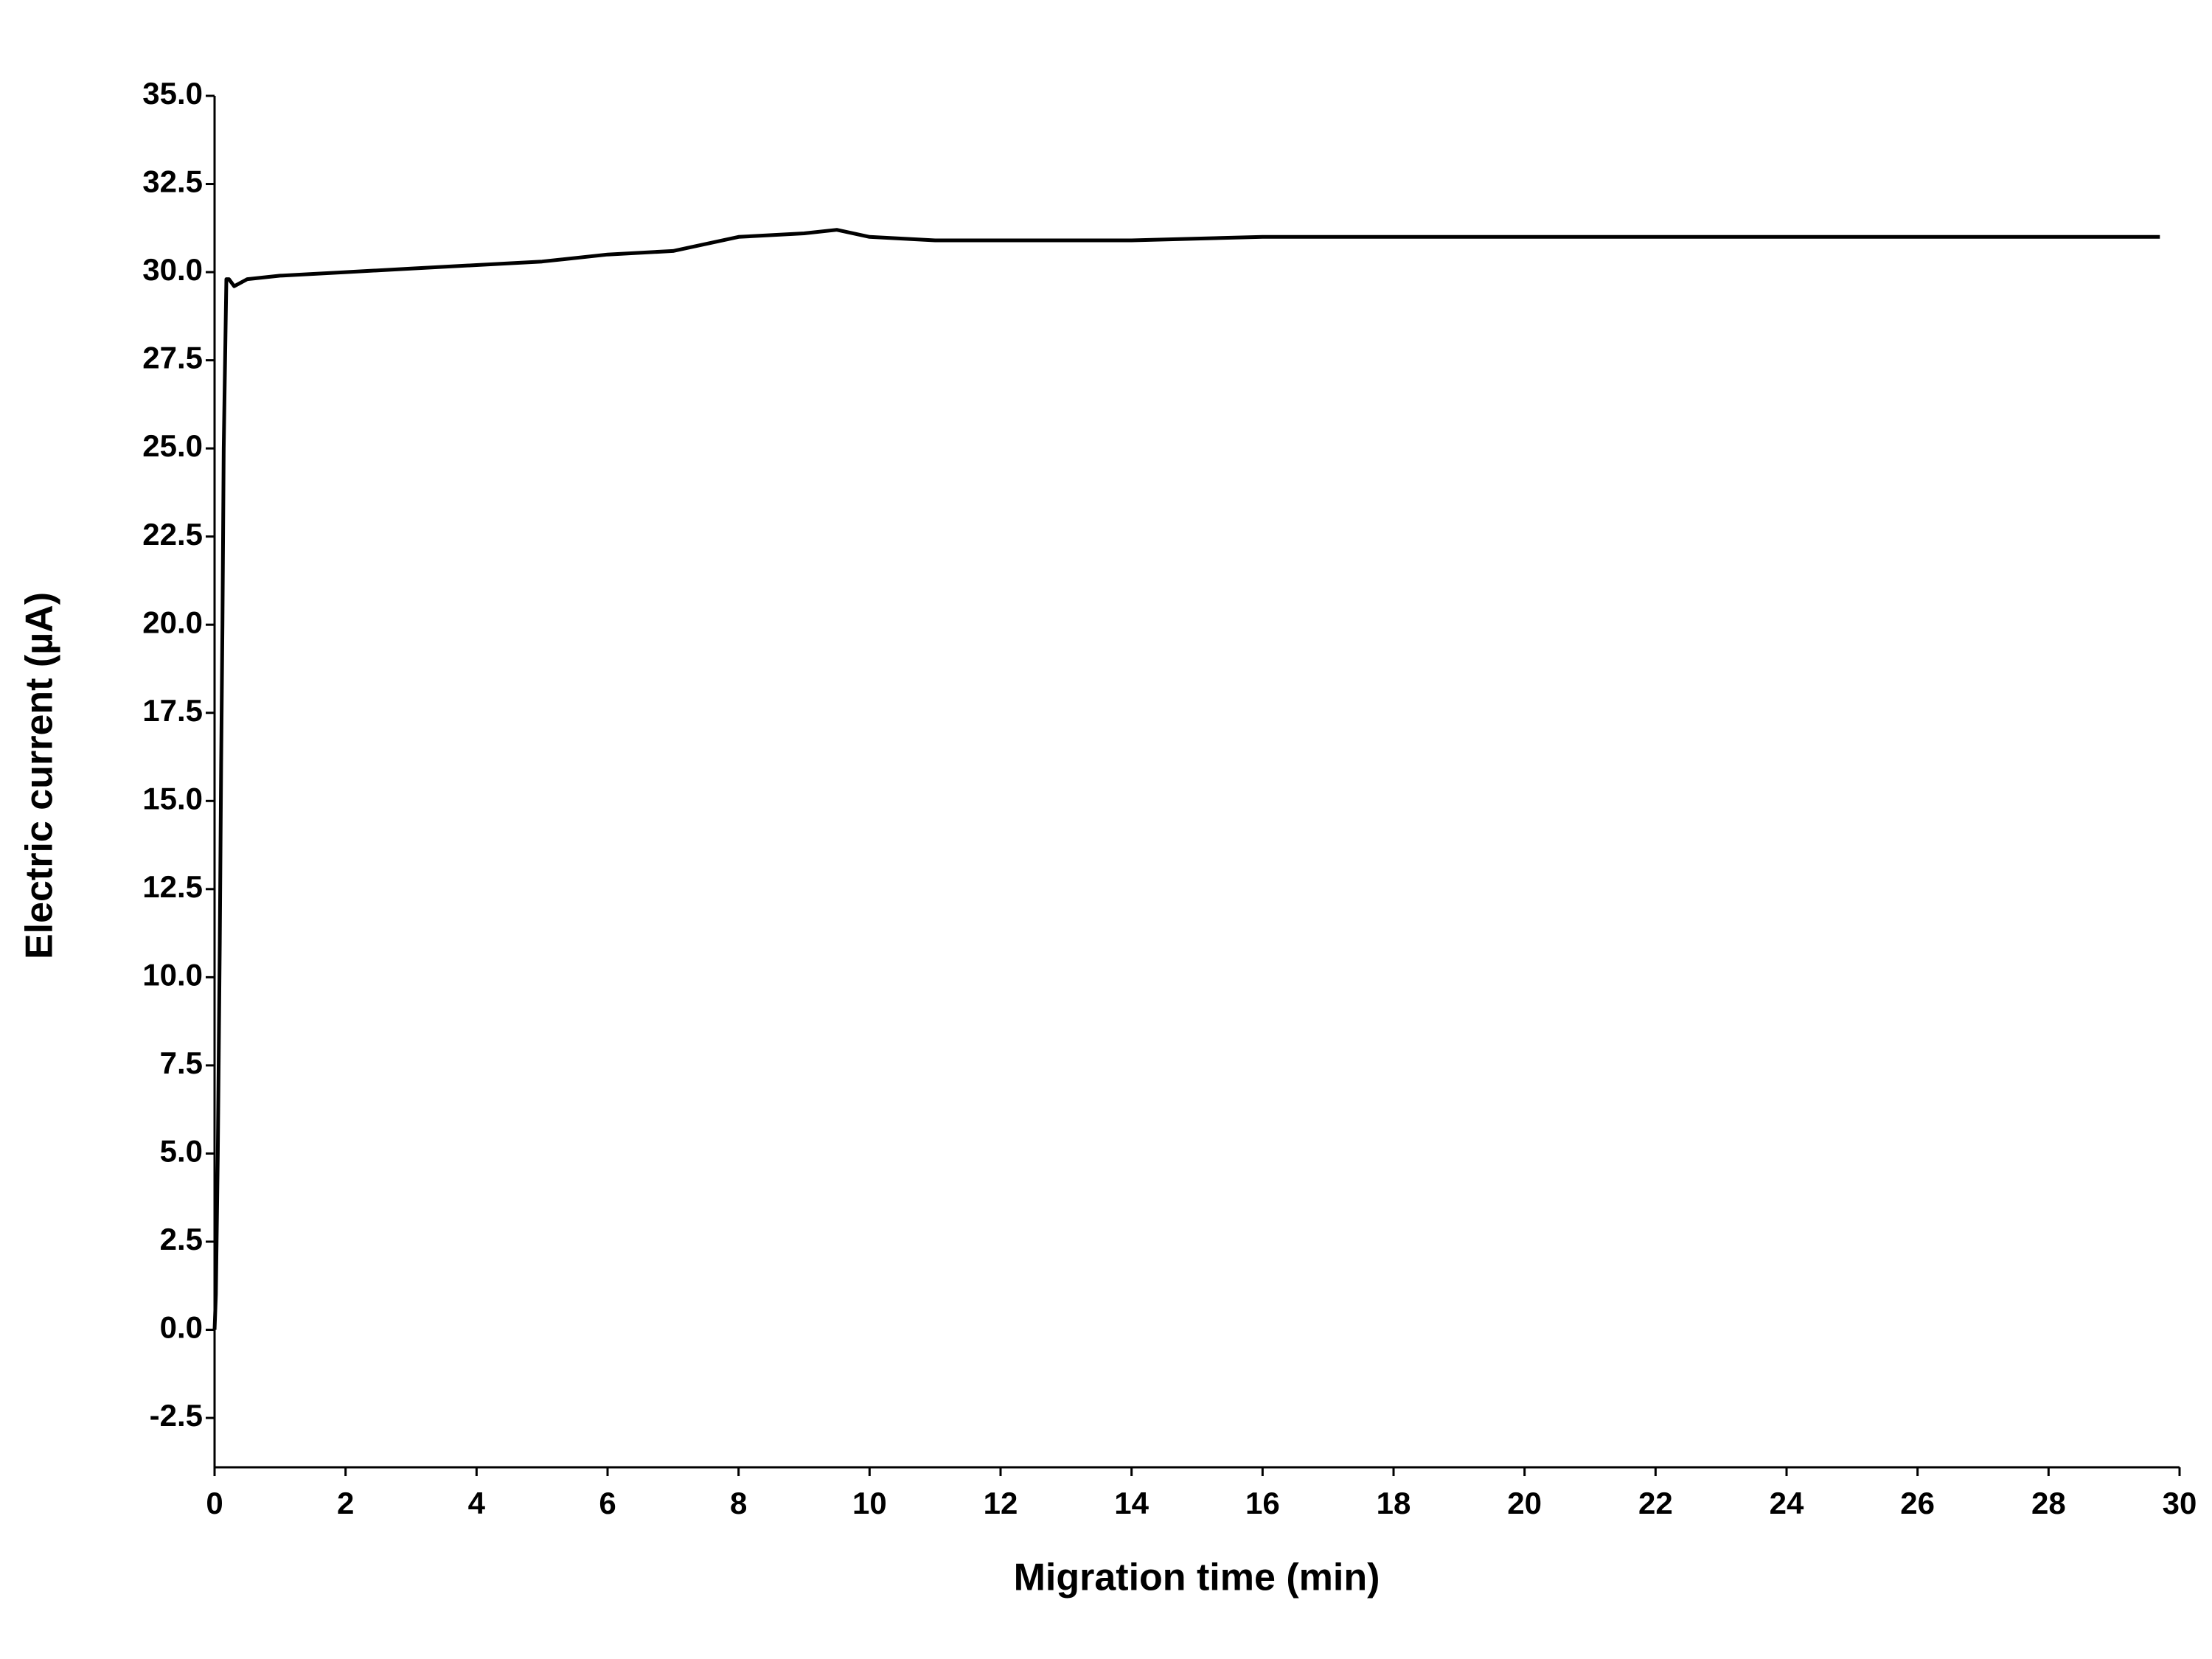  What do you see at coordinates (1917, 1503) in the screenshot?
I see `x-tick-label: 26` at bounding box center [1917, 1503].